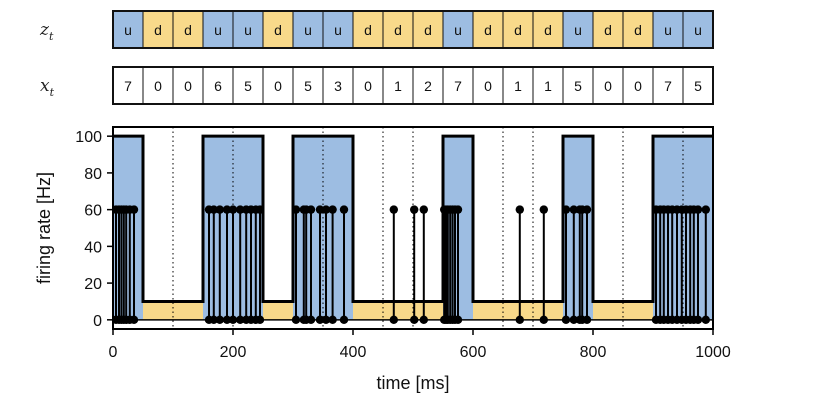 The height and width of the screenshot is (405, 825). What do you see at coordinates (47, 87) in the screenshot?
I see `x-row-label: xt` at bounding box center [47, 87].